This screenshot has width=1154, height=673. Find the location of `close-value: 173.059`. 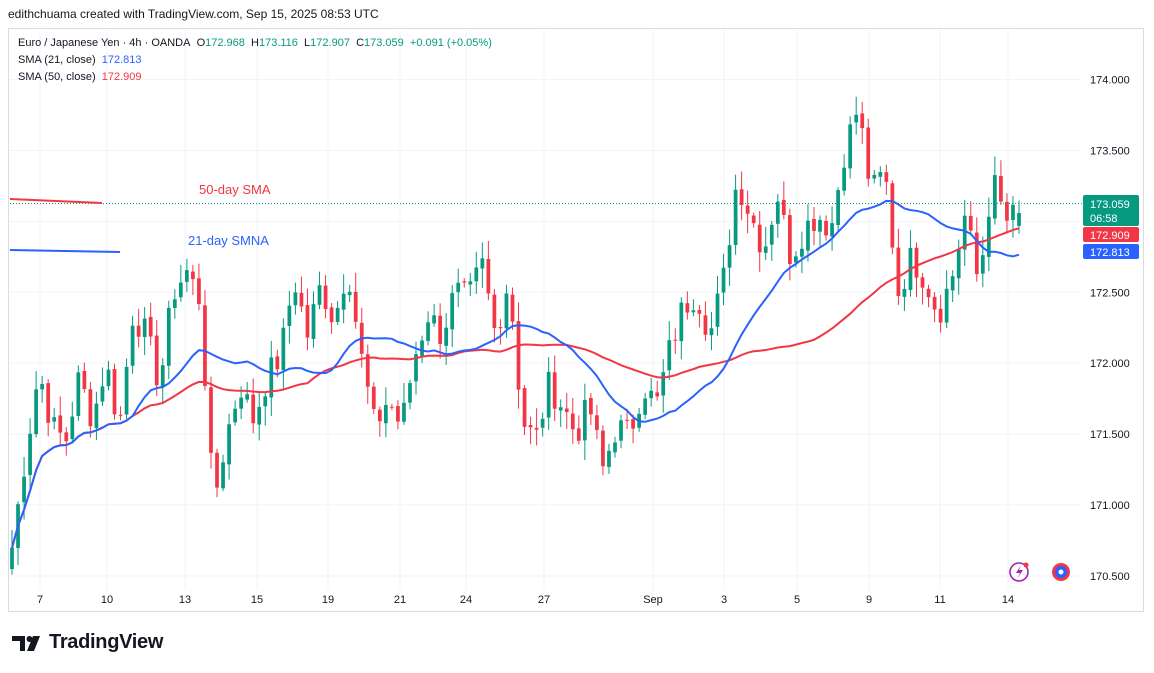

close-value: 173.059 is located at coordinates (384, 43).